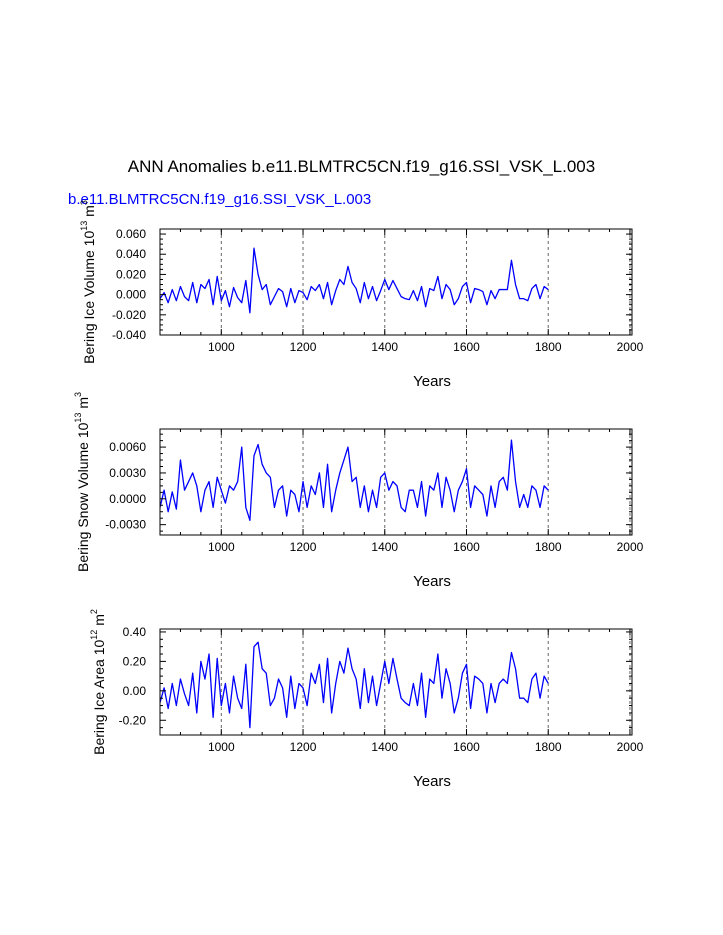 Image resolution: width=723 pixels, height=935 pixels. Describe the element at coordinates (127, 499) in the screenshot. I see `snow-volume-ytick-label: 0.0000` at that location.